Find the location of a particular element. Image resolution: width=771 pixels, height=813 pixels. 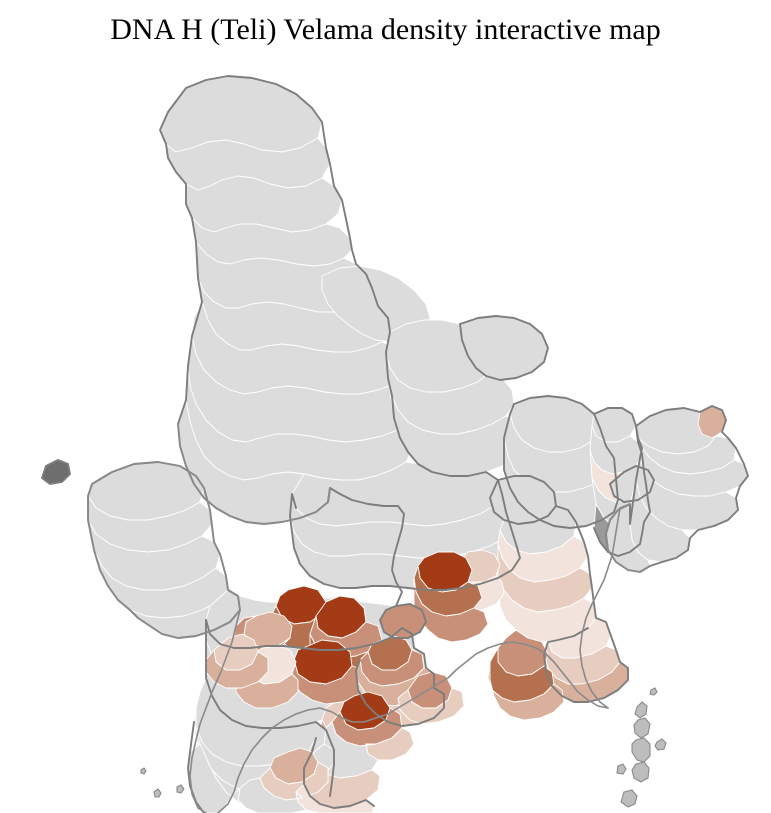

region-uttar-pradesh is located at coordinates (467, 396).